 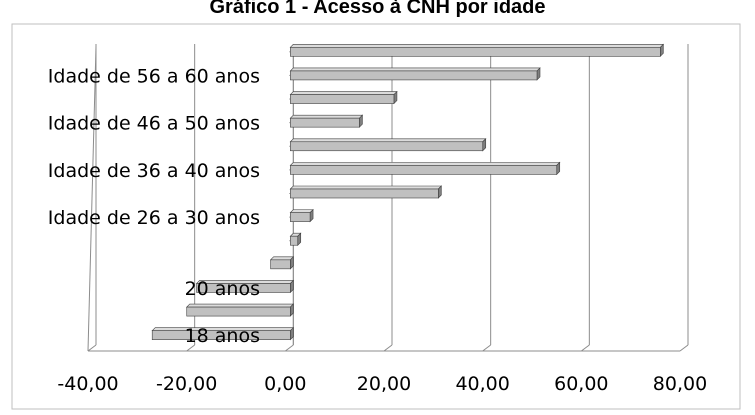 I want to click on category-label: Idade de 26 a 30 anos, so click(x=154, y=218).